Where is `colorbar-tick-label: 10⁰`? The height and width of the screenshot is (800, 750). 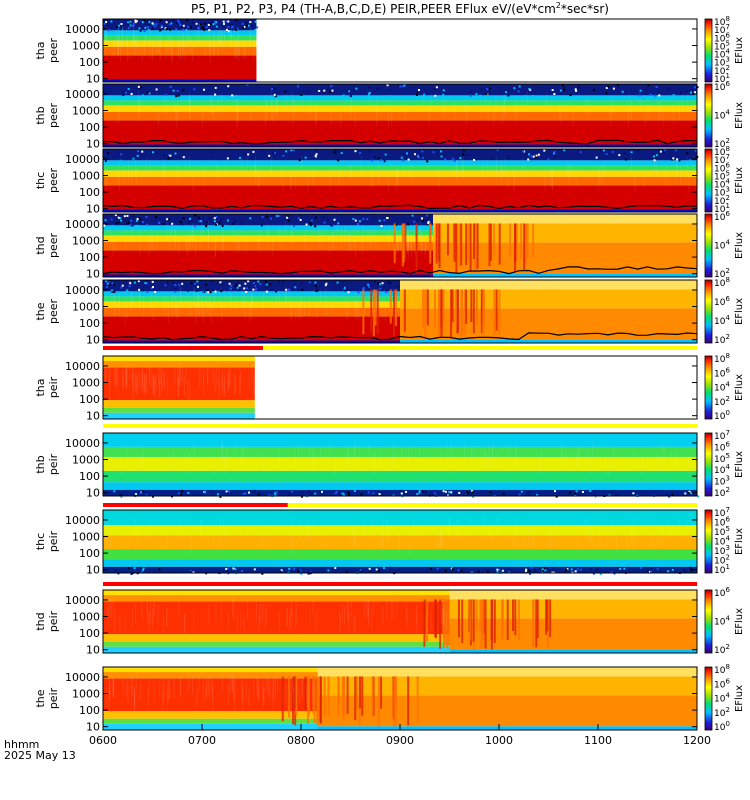 colorbar-tick-label: 10⁰ is located at coordinates (722, 726).